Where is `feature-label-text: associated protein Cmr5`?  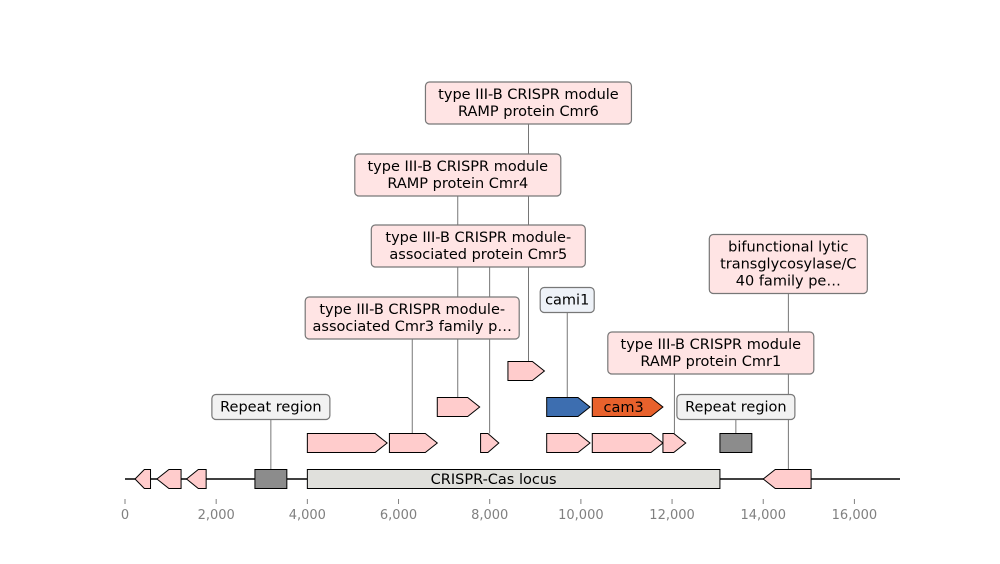 feature-label-text: associated protein Cmr5 is located at coordinates (478, 255).